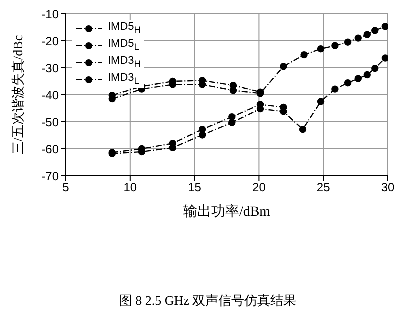 The width and height of the screenshot is (417, 321). What do you see at coordinates (51, 176) in the screenshot?
I see `y-tick-label: -70` at bounding box center [51, 176].